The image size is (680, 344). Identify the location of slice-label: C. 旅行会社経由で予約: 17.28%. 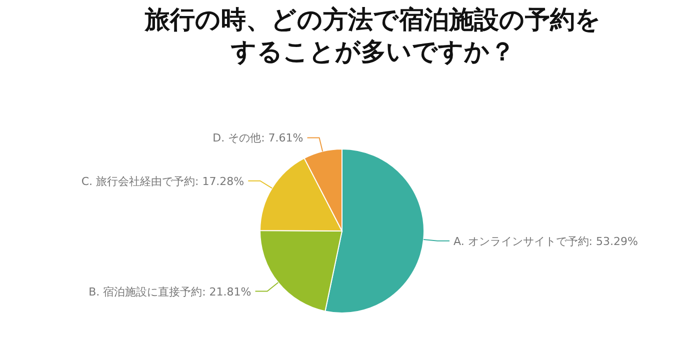
(162, 181).